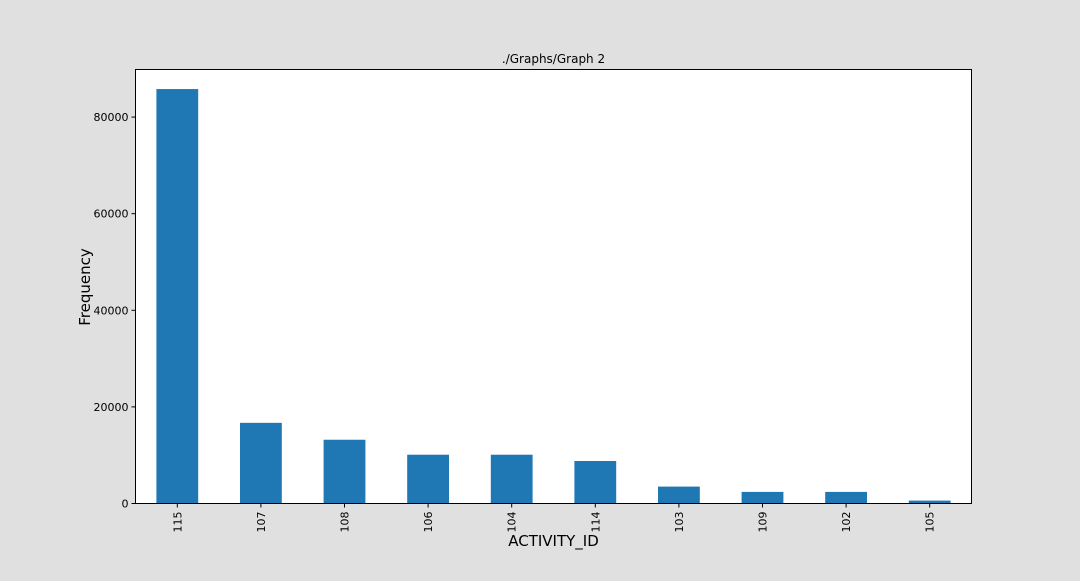 This screenshot has width=1080, height=581. What do you see at coordinates (679, 522) in the screenshot?
I see `x-tick-label: 103` at bounding box center [679, 522].